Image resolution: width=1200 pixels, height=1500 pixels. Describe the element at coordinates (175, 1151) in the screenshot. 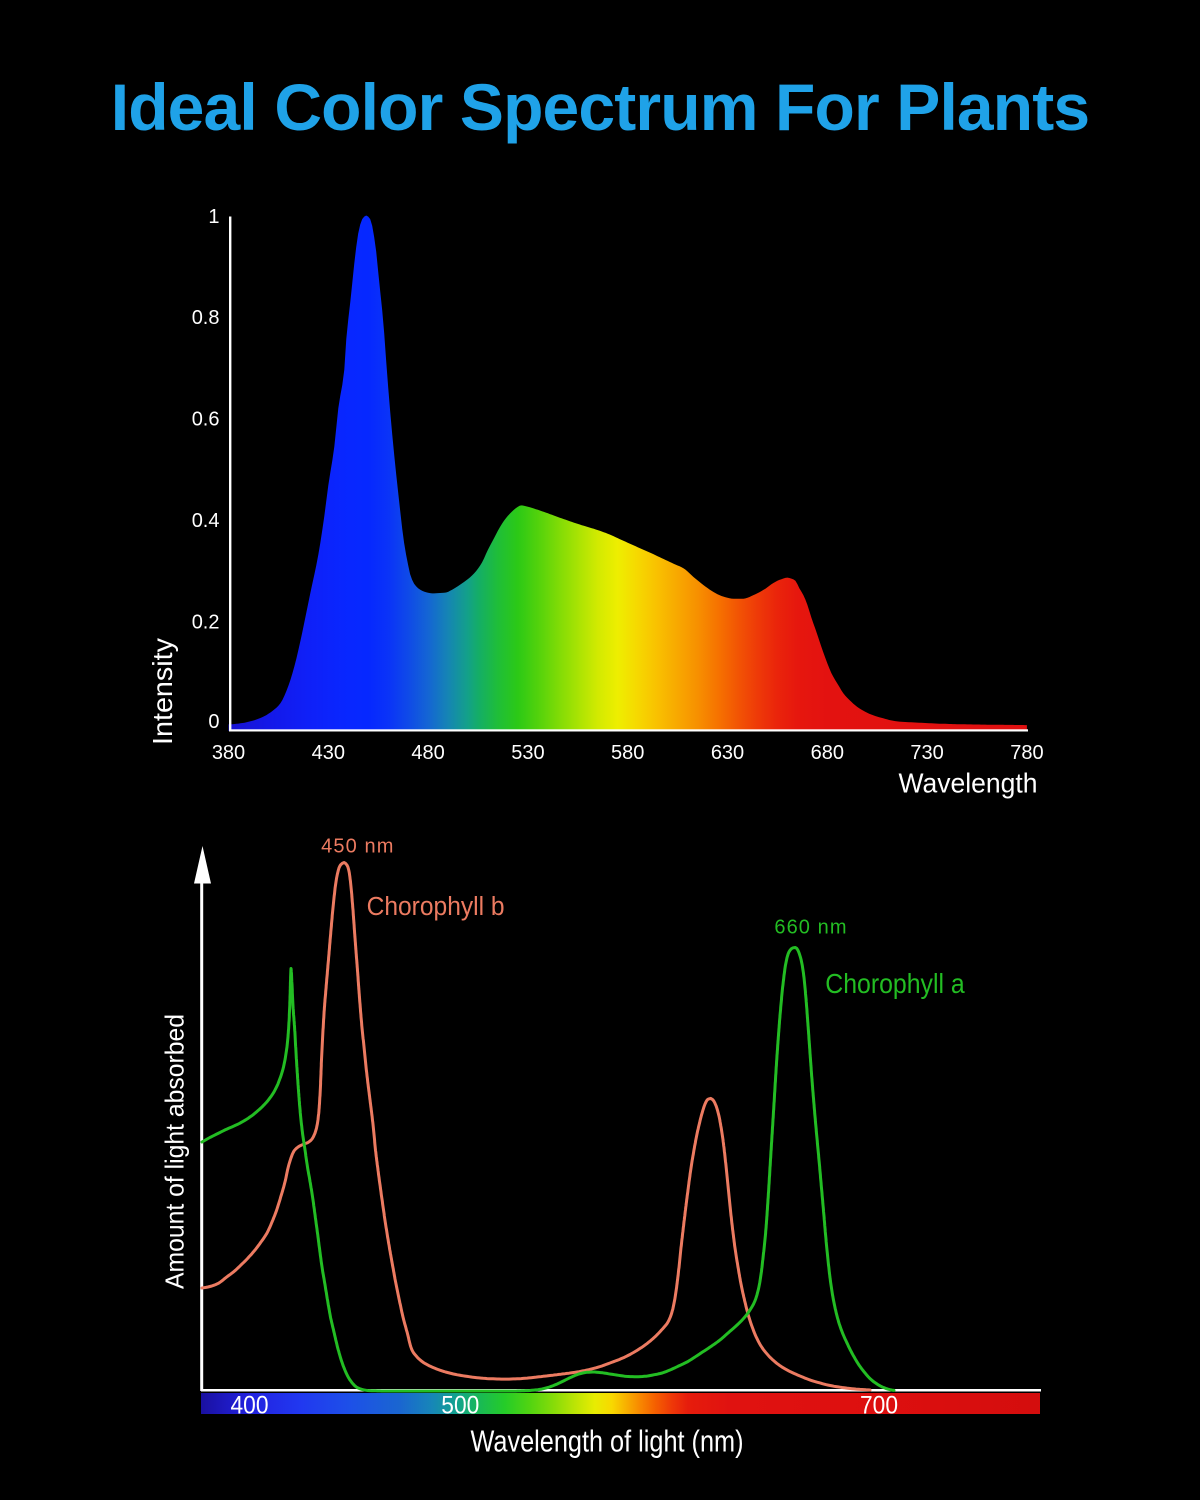

I see `svg-text: Amount of light absorbed` at that location.